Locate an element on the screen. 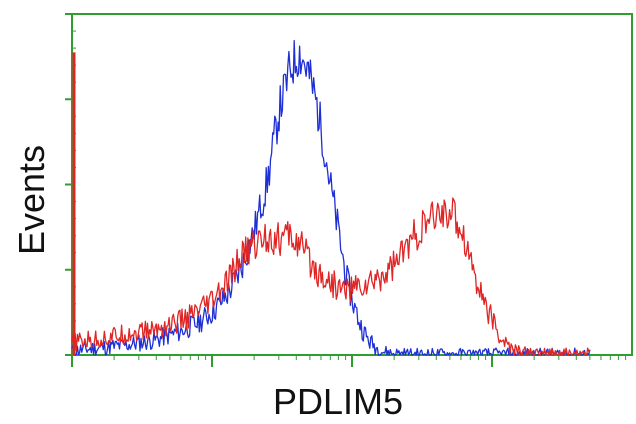 This screenshot has width=636, height=424. x-axis-label: PDLIM5 is located at coordinates (338, 401).